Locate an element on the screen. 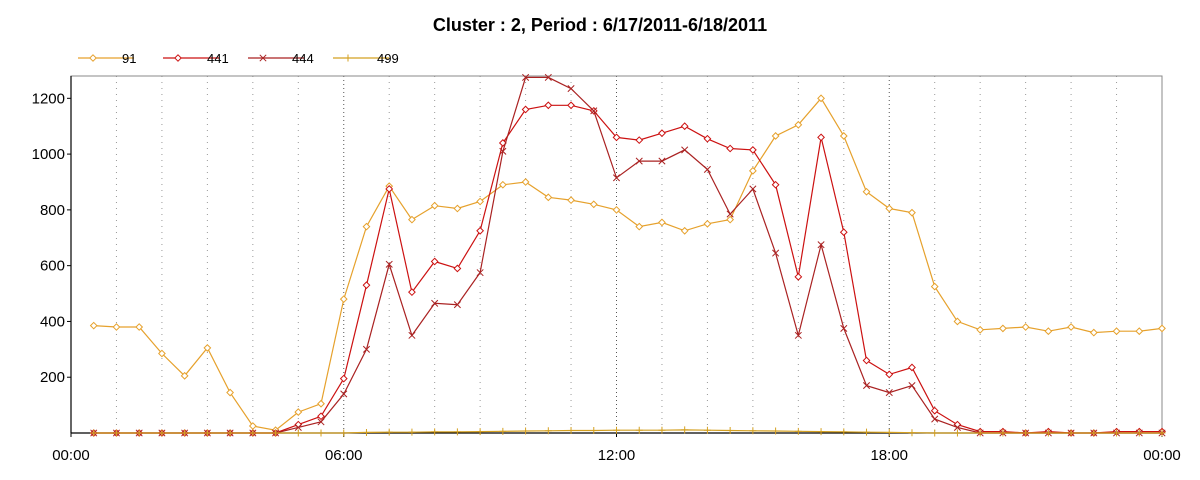 This screenshot has width=1200, height=480. x-tick-label: 18:00 is located at coordinates (889, 455).